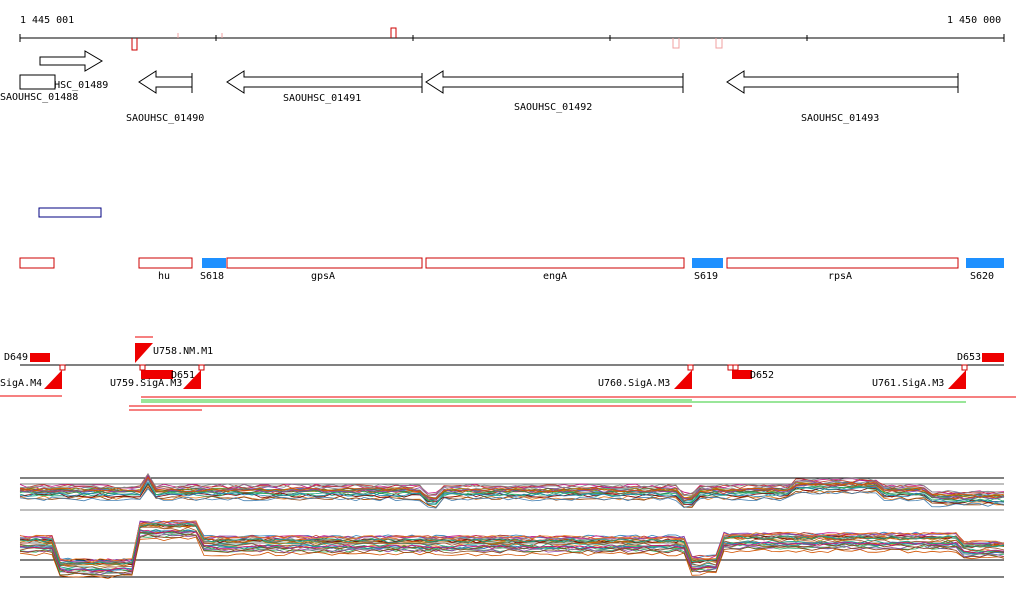 The height and width of the screenshot is (611, 1024). Describe the element at coordinates (47, 20) in the screenshot. I see `ruler-start-label: 1 445 001` at that location.